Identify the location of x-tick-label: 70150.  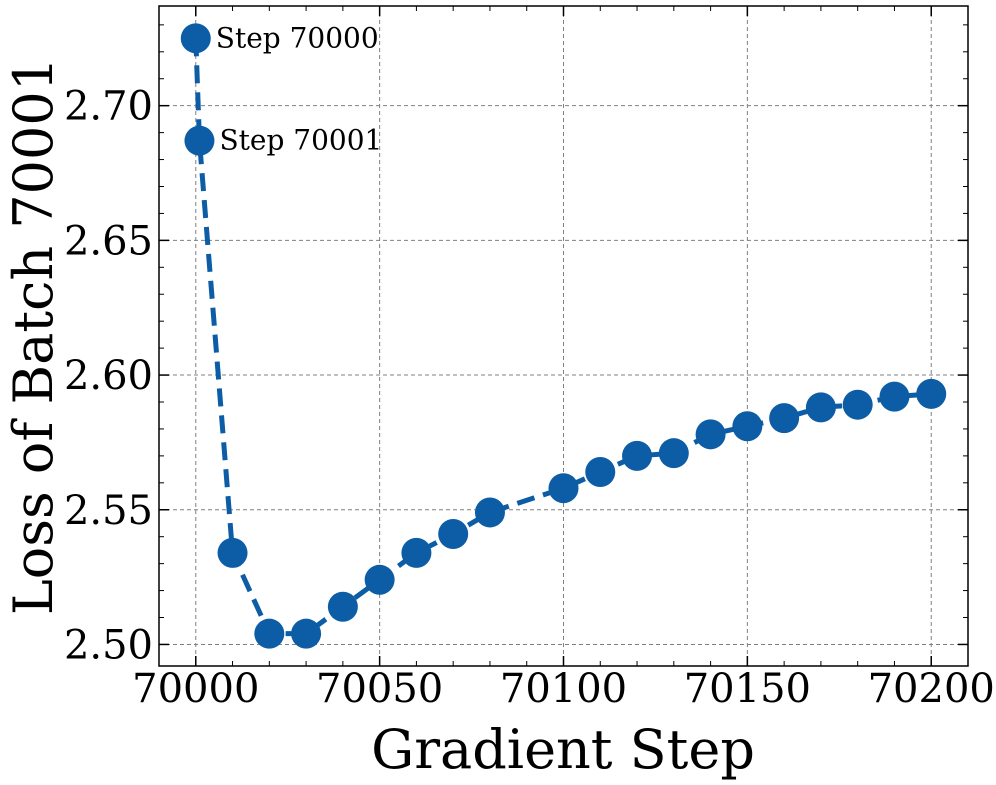
(747, 689).